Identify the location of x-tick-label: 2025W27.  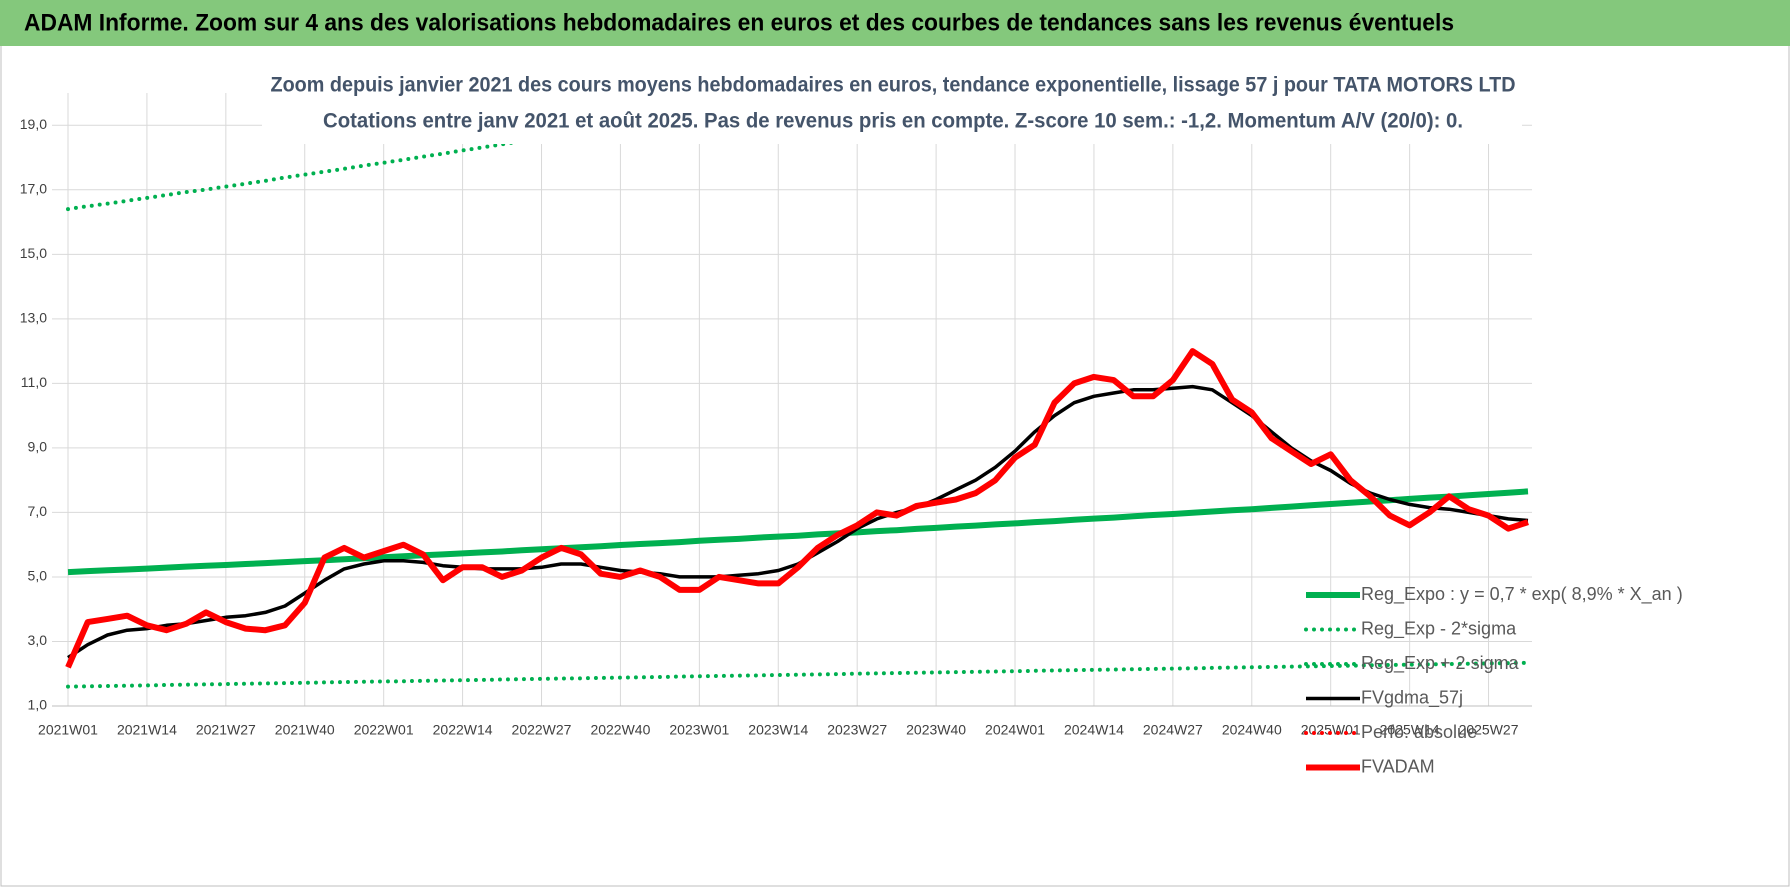
(1489, 730).